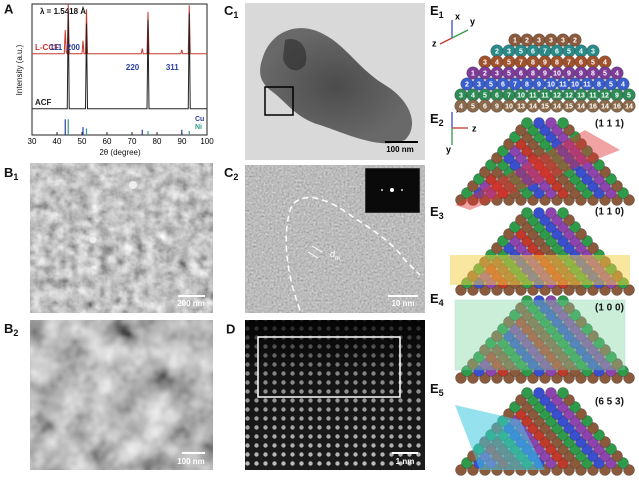  I want to click on axis-label: z, so click(434, 43).